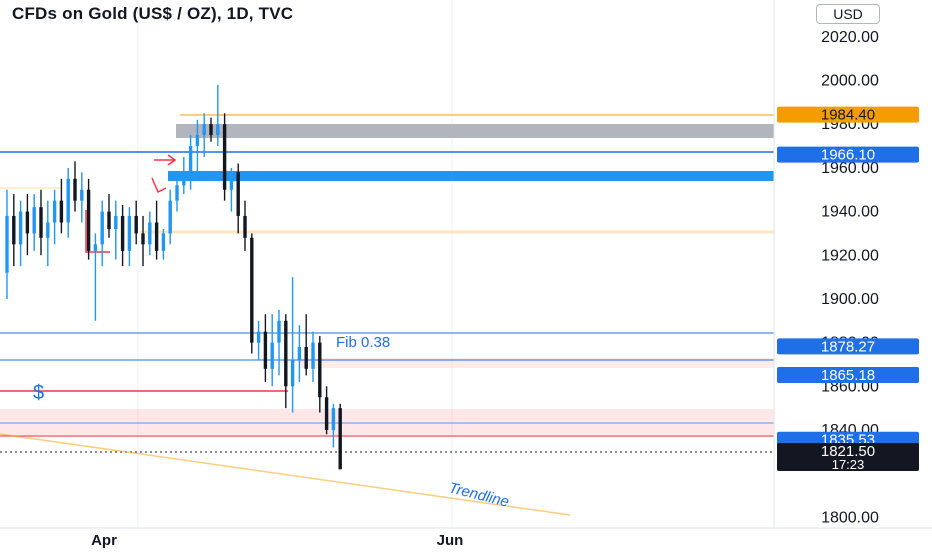 The width and height of the screenshot is (932, 555). What do you see at coordinates (471, 176) in the screenshot?
I see `blue-zone` at bounding box center [471, 176].